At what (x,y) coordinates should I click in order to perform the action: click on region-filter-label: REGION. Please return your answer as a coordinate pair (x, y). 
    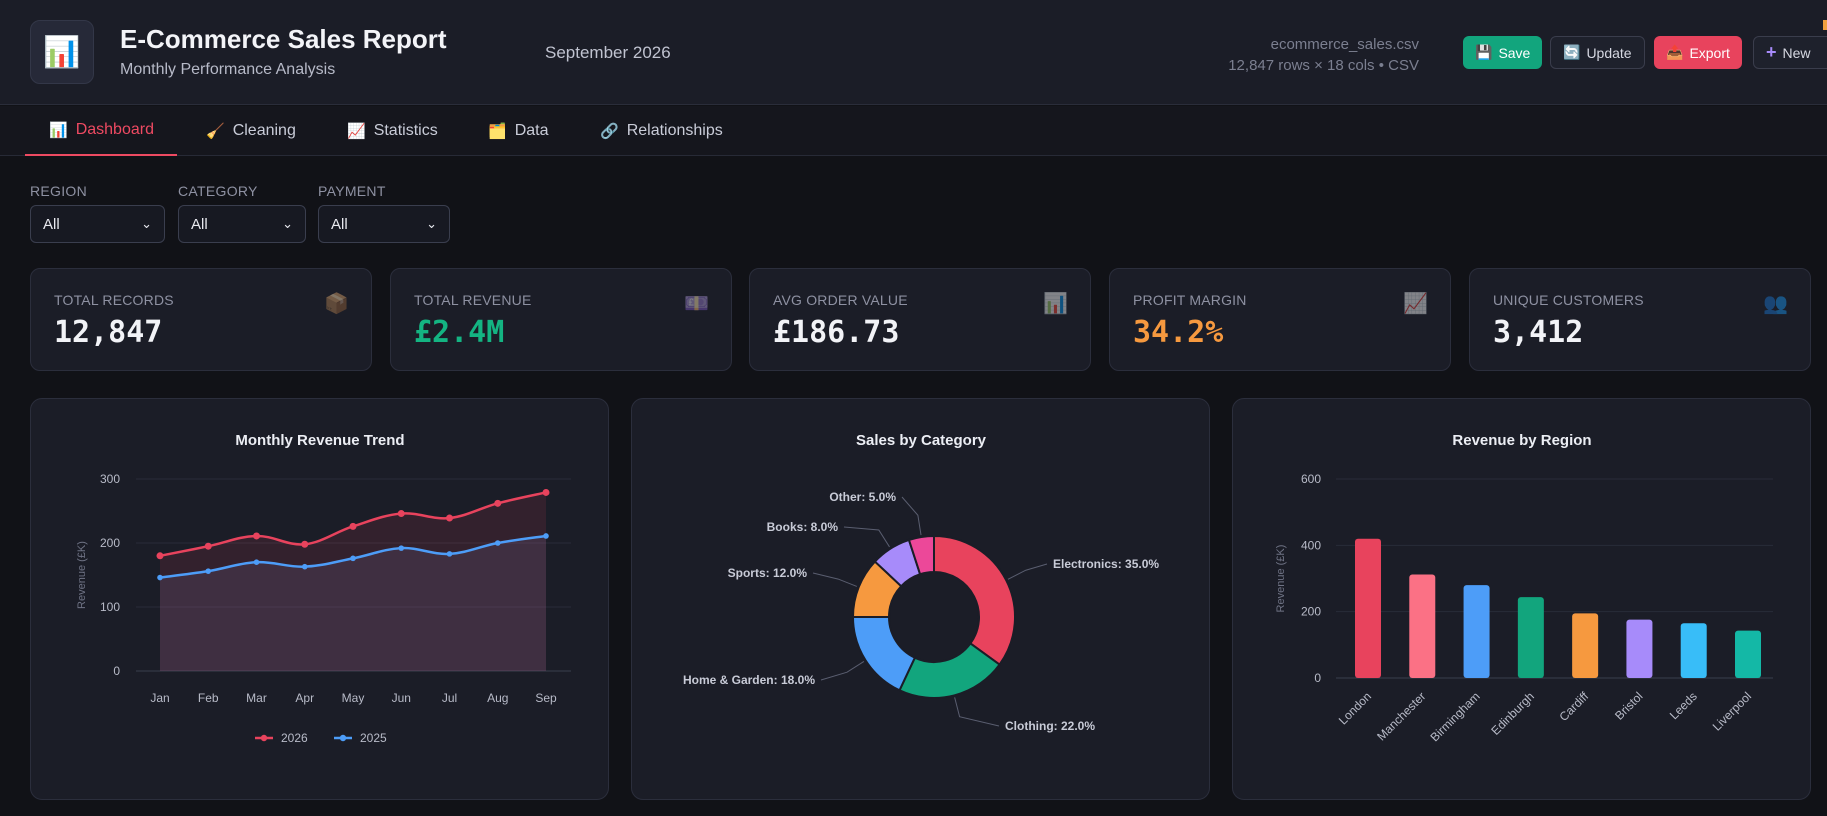
    Looking at the image, I should click on (59, 191).